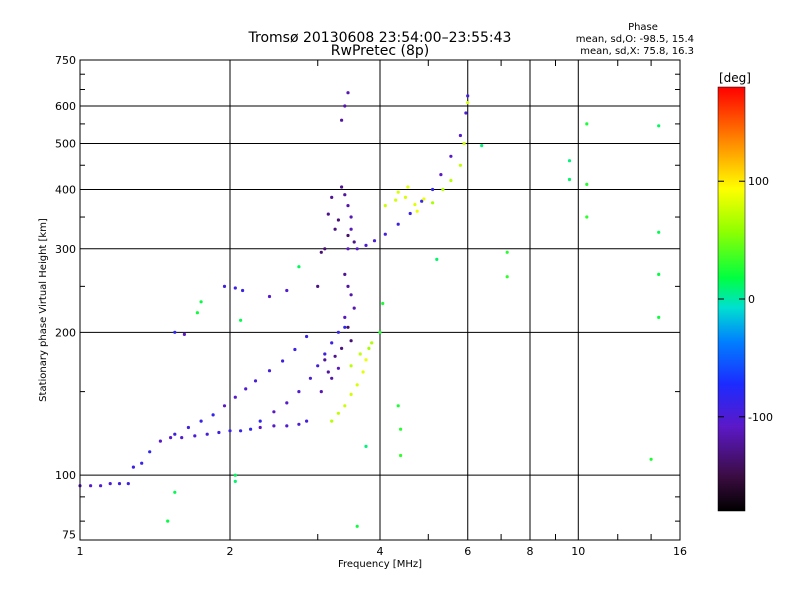 This screenshot has height=600, width=800. What do you see at coordinates (380, 38) in the screenshot?
I see `chart-title: Tromsø 20130608 23:54:00–23:55:43` at bounding box center [380, 38].